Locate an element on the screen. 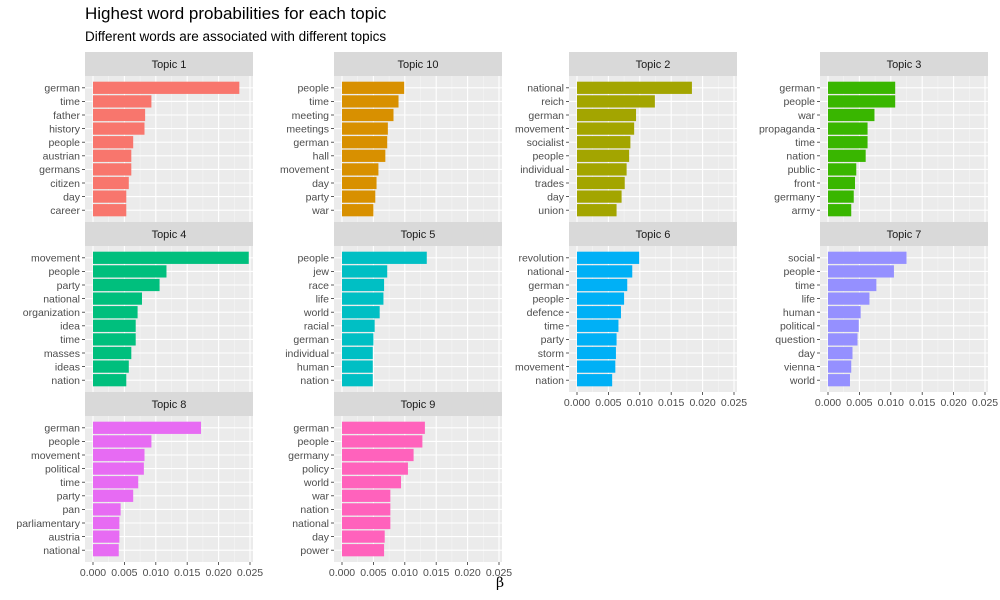  facet-title: Topic 6 is located at coordinates (653, 235).